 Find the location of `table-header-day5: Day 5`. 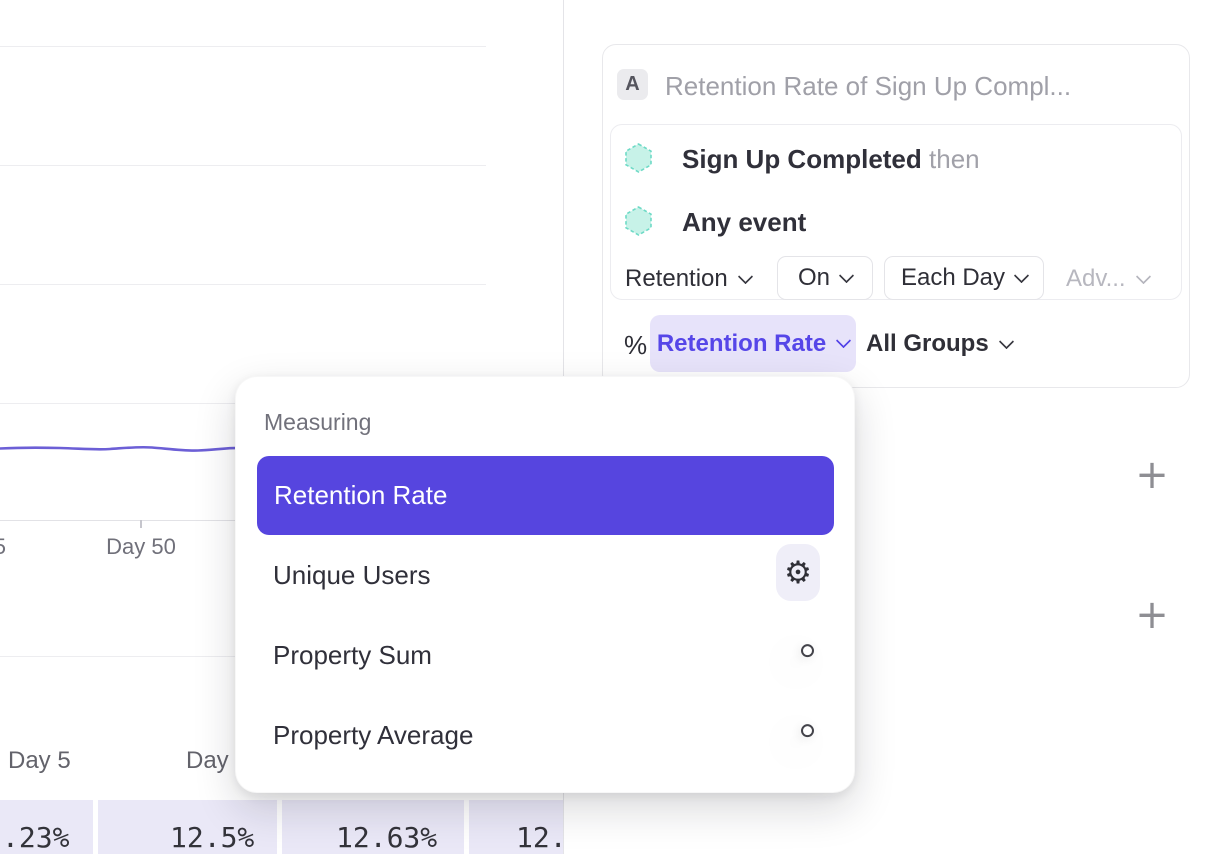

table-header-day5: Day 5 is located at coordinates (39, 760).